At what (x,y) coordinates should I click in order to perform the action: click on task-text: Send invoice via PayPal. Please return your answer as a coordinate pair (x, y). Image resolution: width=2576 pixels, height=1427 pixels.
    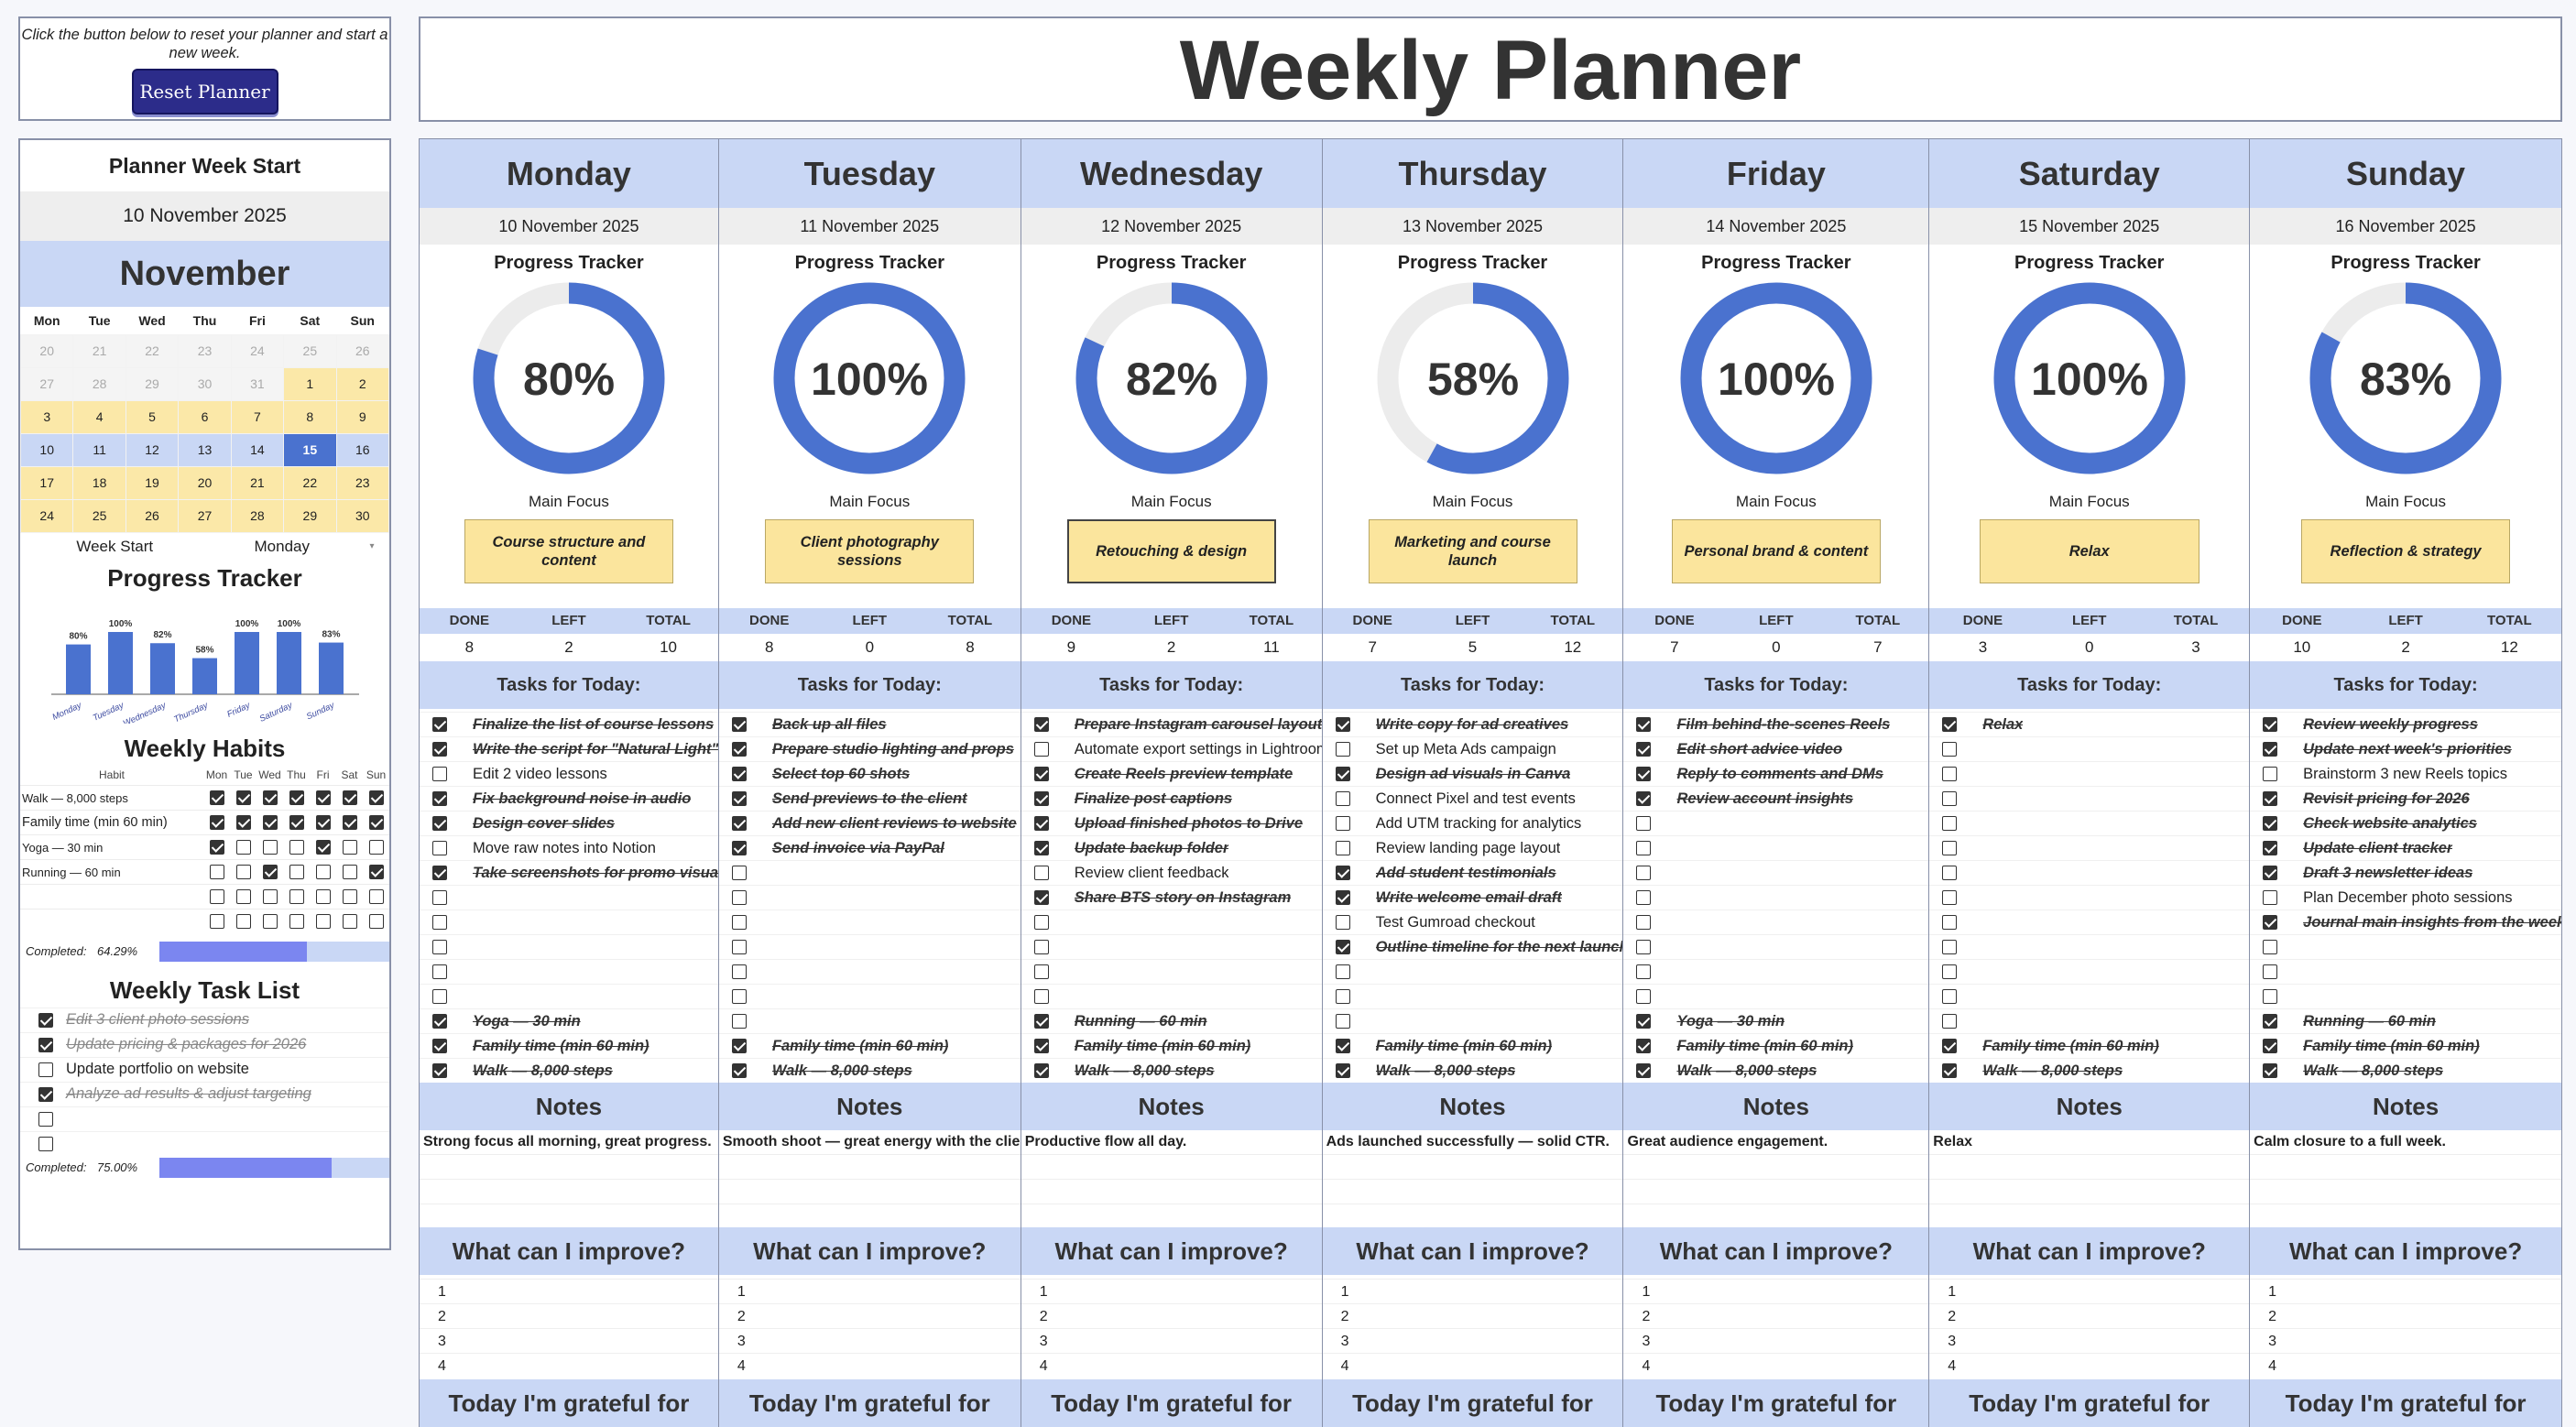
    Looking at the image, I should click on (858, 847).